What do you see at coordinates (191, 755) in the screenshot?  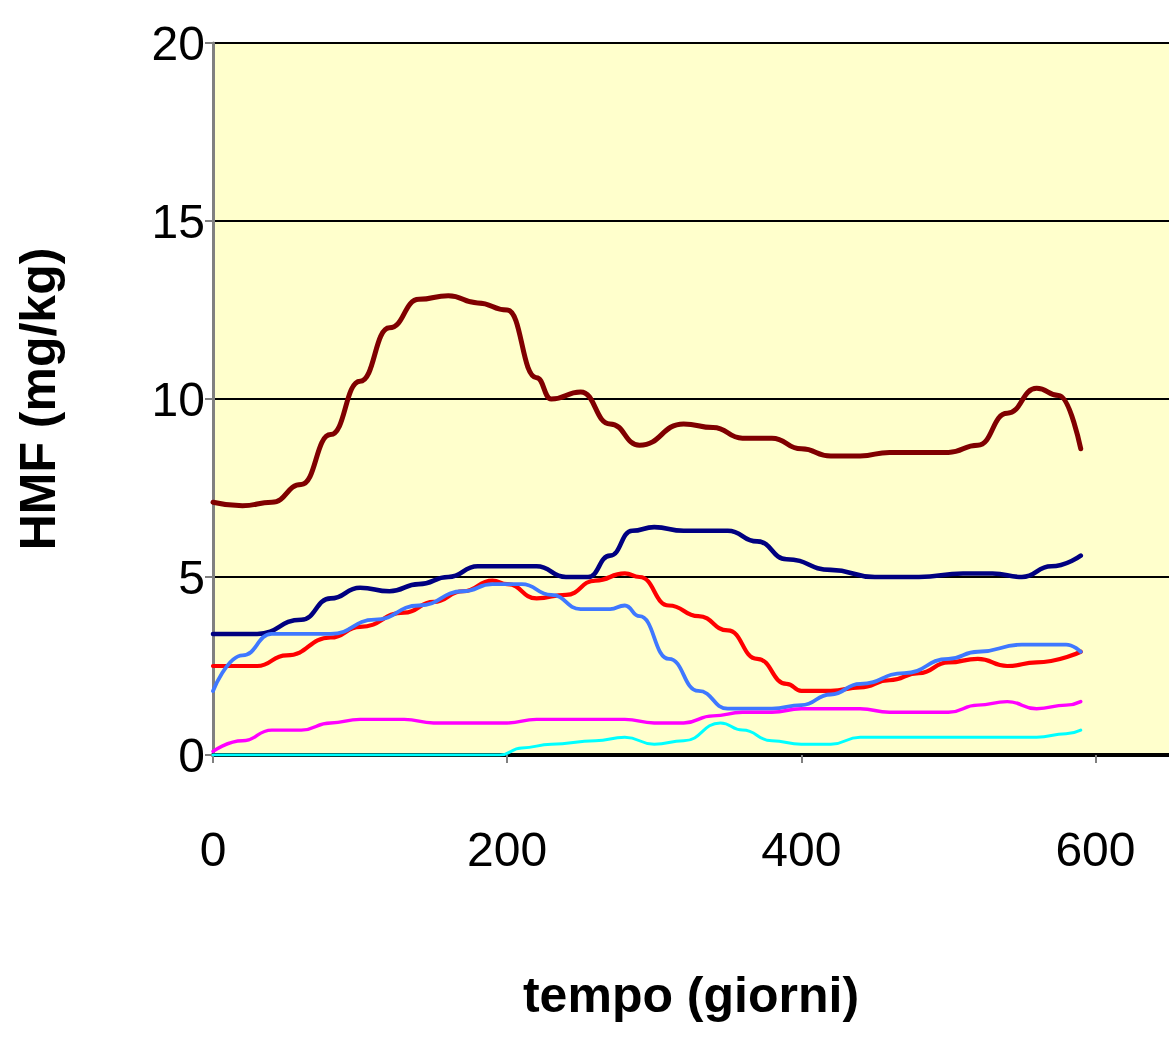 I see `y-tick-label: 0` at bounding box center [191, 755].